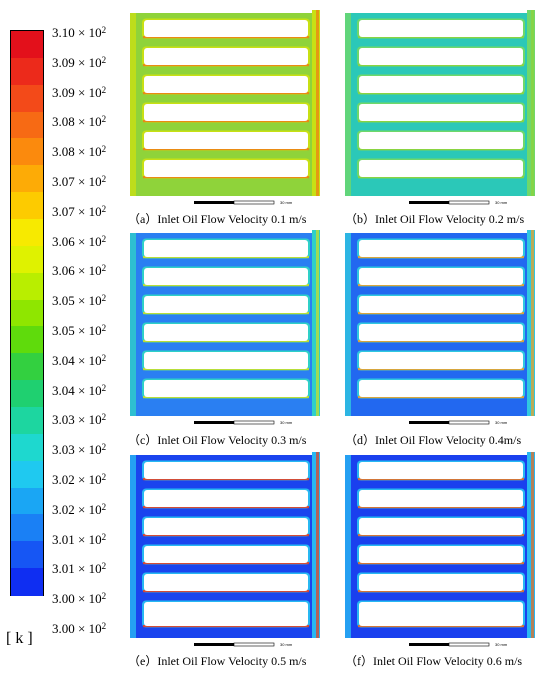 The height and width of the screenshot is (673, 550). I want to click on contour-panel-a: 30 mm, so click(228, 110).